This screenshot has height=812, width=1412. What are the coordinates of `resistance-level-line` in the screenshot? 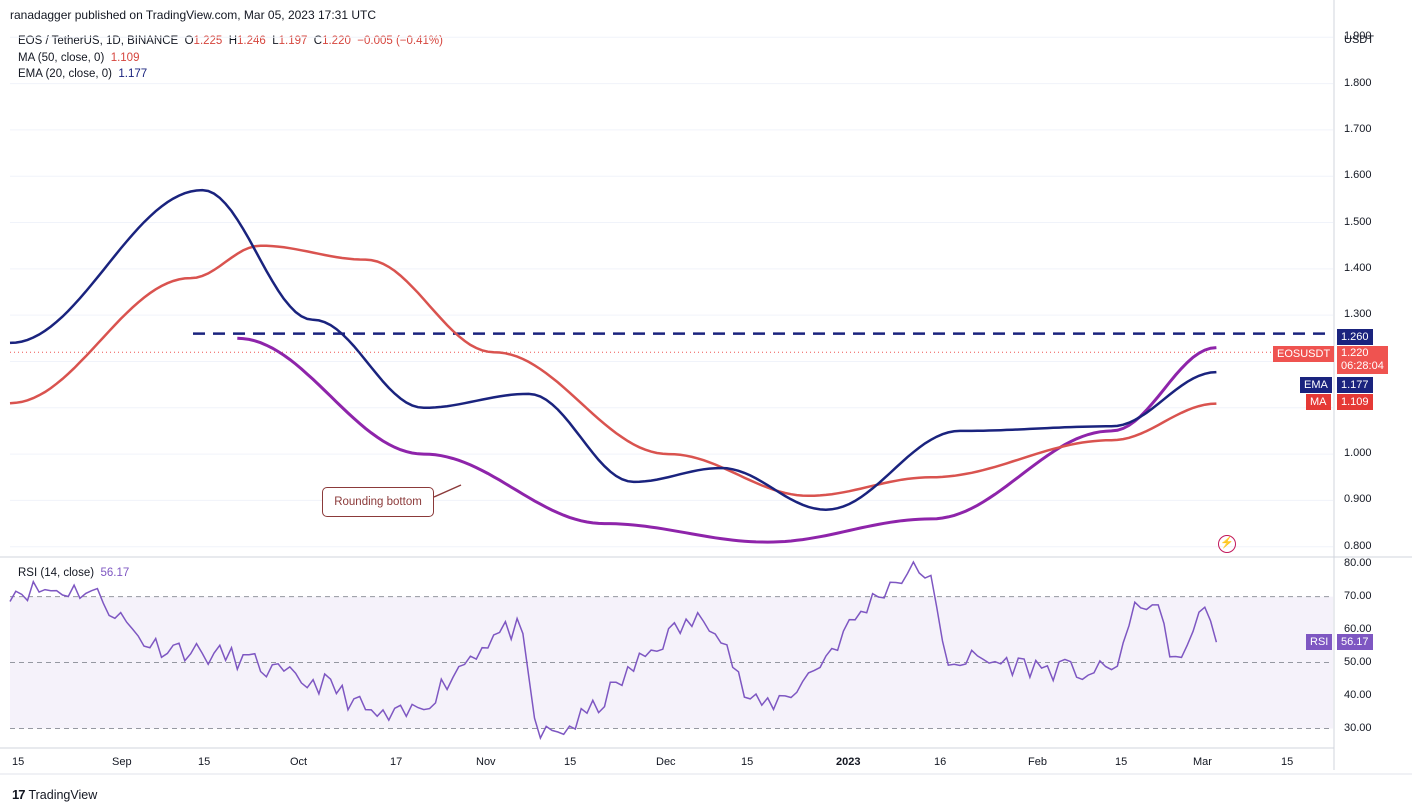 It's located at (671, 342).